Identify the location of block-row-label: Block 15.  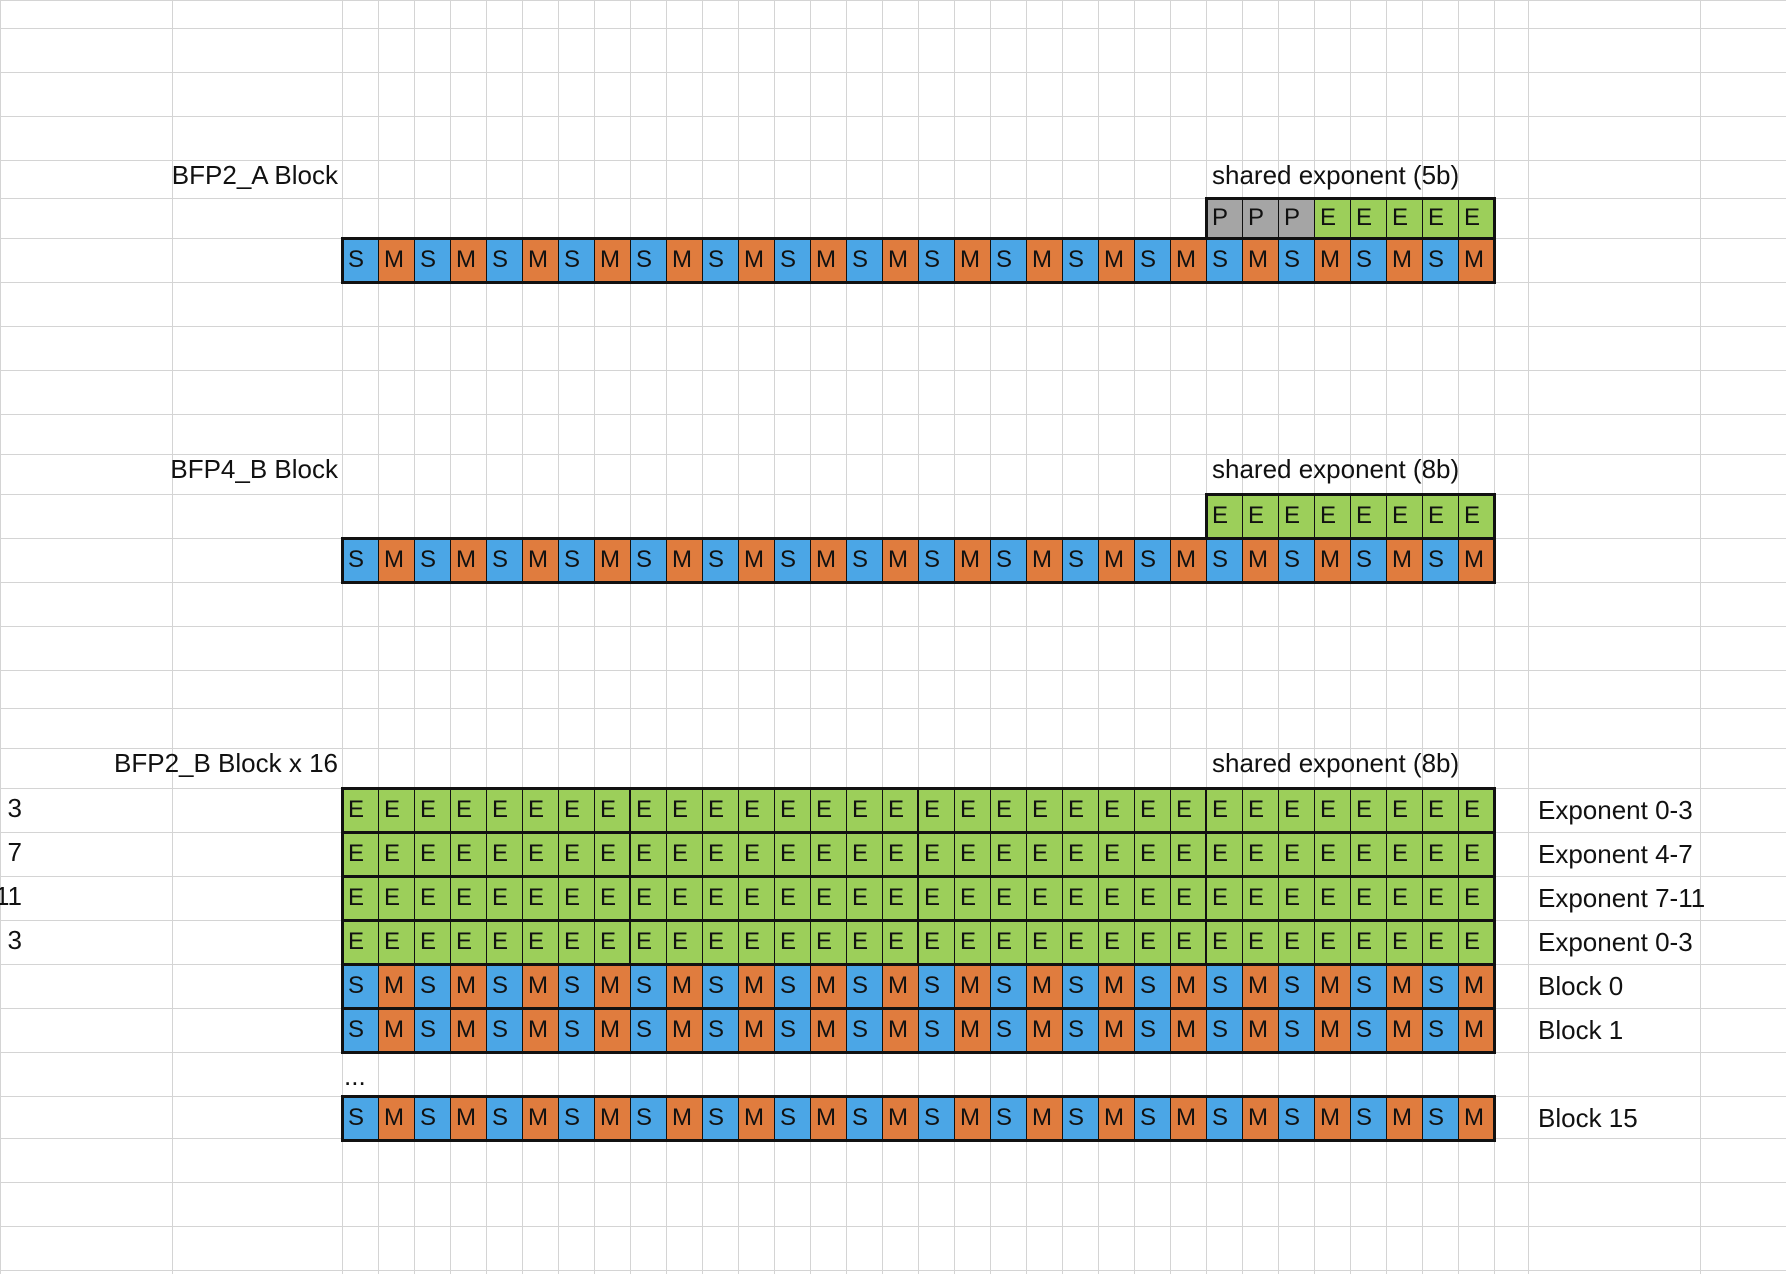
(1588, 1118).